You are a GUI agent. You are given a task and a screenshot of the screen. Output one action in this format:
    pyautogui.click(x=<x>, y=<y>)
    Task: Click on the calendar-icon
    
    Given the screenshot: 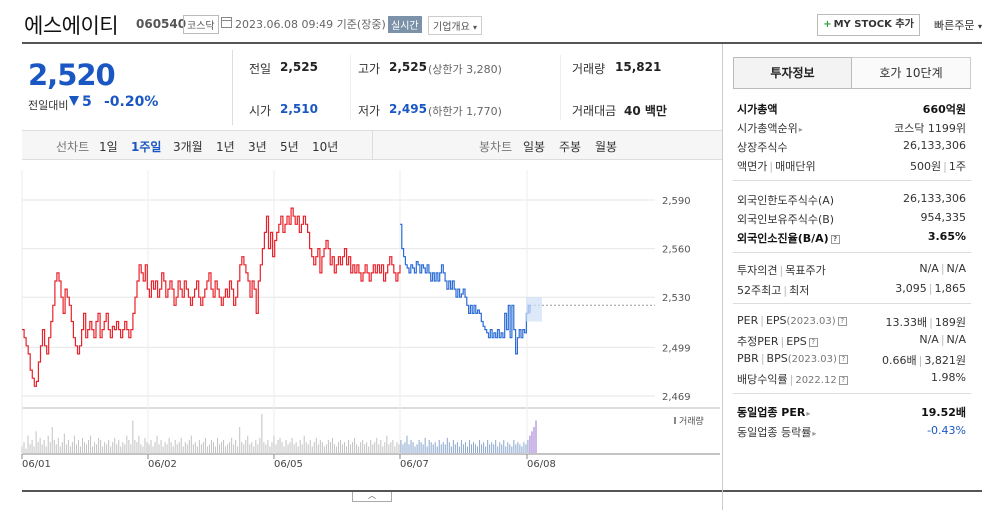 What is the action you would take?
    pyautogui.click(x=226, y=22)
    